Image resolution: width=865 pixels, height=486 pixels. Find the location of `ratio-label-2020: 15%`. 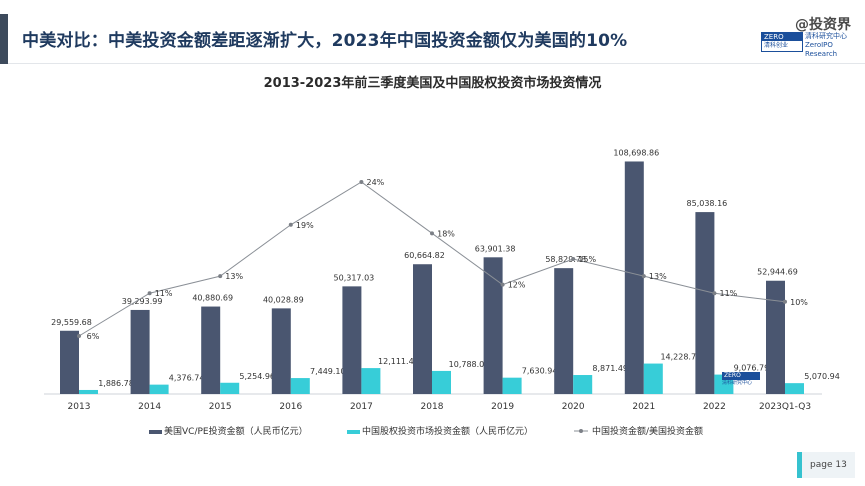

ratio-label-2020: 15% is located at coordinates (587, 259).